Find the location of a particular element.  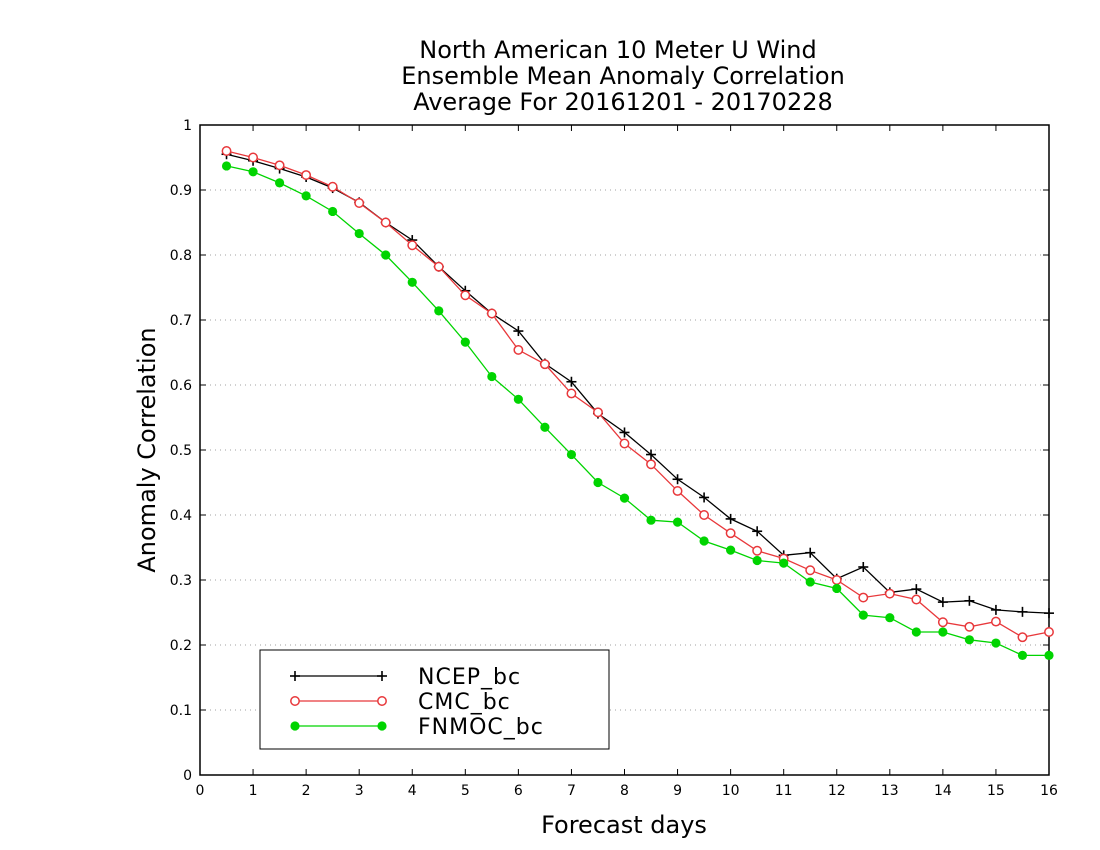

y-tick-label: 0.3 is located at coordinates (181, 581).